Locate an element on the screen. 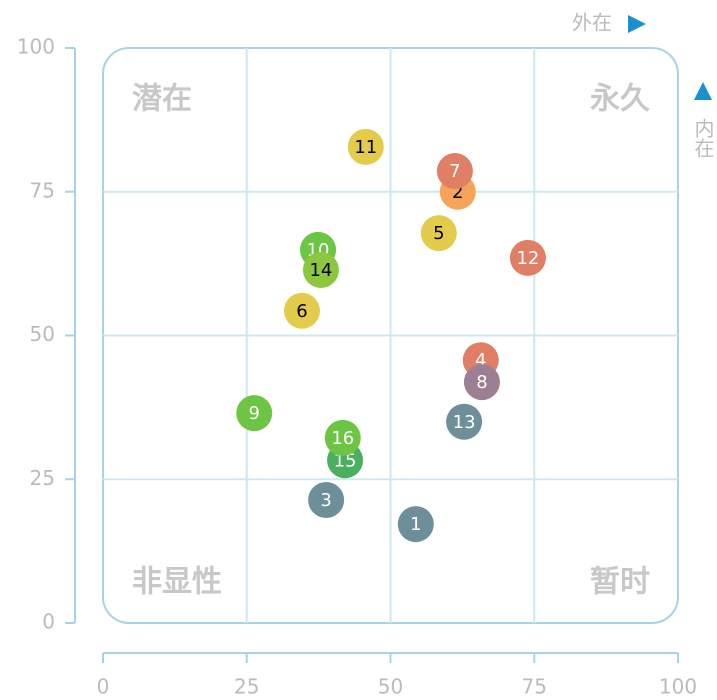 The width and height of the screenshot is (717, 700). y-tick-label: 25 is located at coordinates (42, 478).